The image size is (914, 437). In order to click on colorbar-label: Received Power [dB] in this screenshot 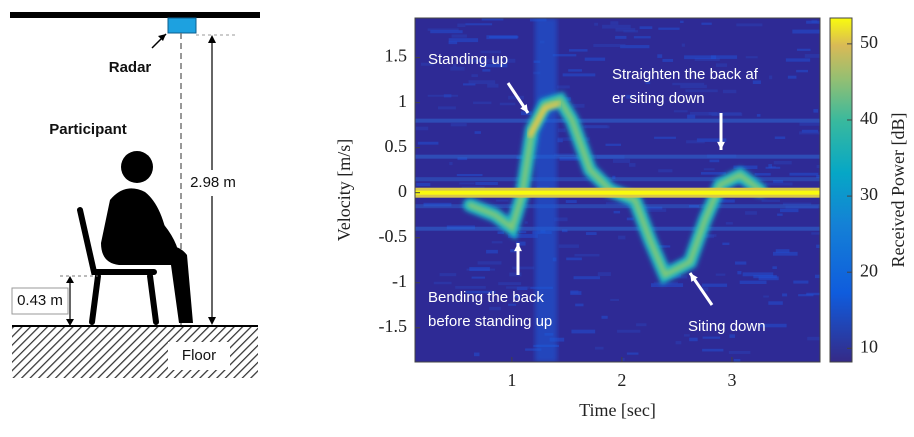, I will do `click(898, 190)`.